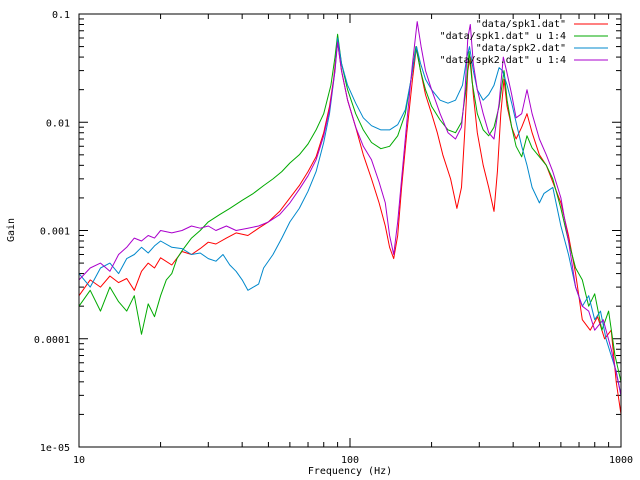 The image size is (640, 480). I want to click on y-tick-label: 0.1, so click(61, 15).